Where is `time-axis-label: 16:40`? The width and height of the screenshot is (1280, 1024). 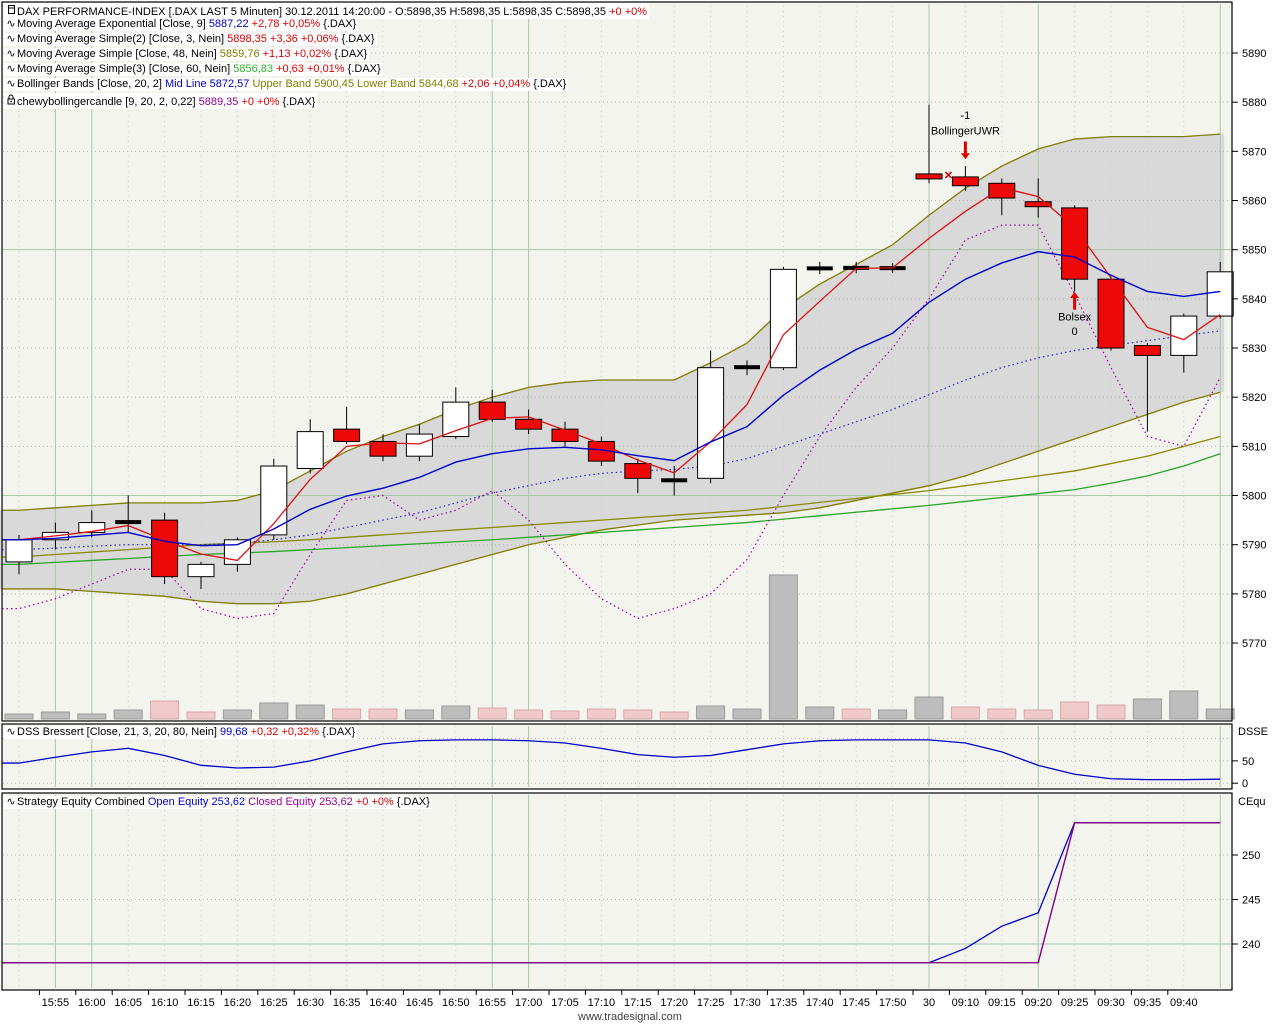 time-axis-label: 16:40 is located at coordinates (383, 1003).